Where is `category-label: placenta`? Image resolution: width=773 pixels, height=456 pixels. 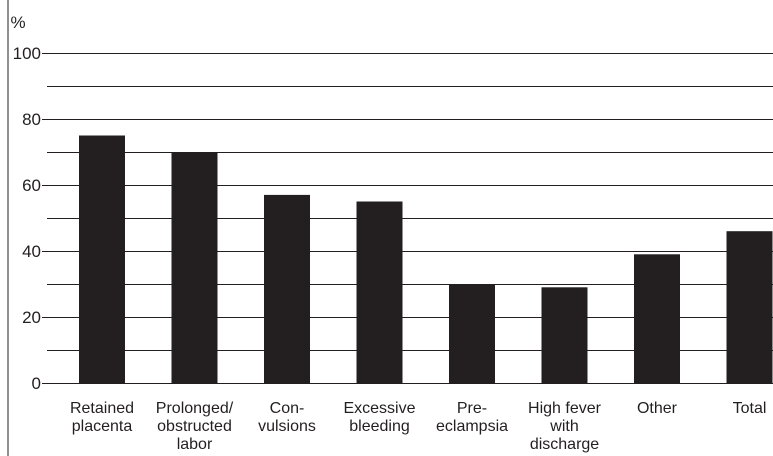
category-label: placenta is located at coordinates (102, 426).